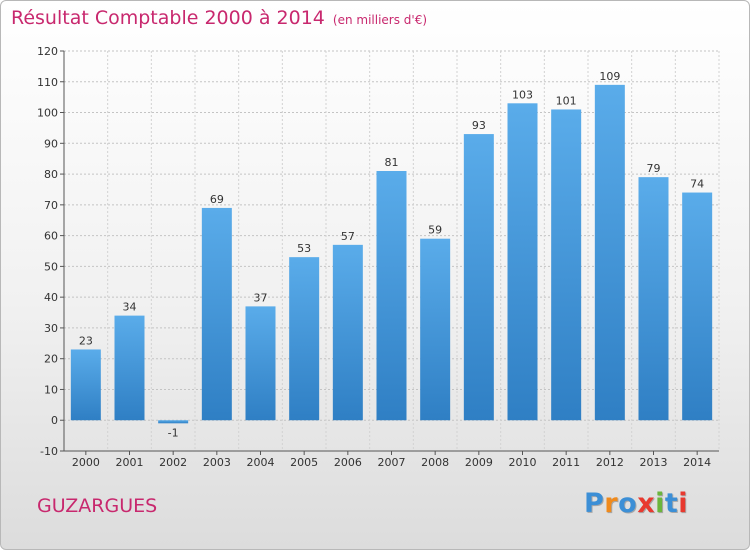  What do you see at coordinates (47, 82) in the screenshot?
I see `y-tick-label: 110` at bounding box center [47, 82].